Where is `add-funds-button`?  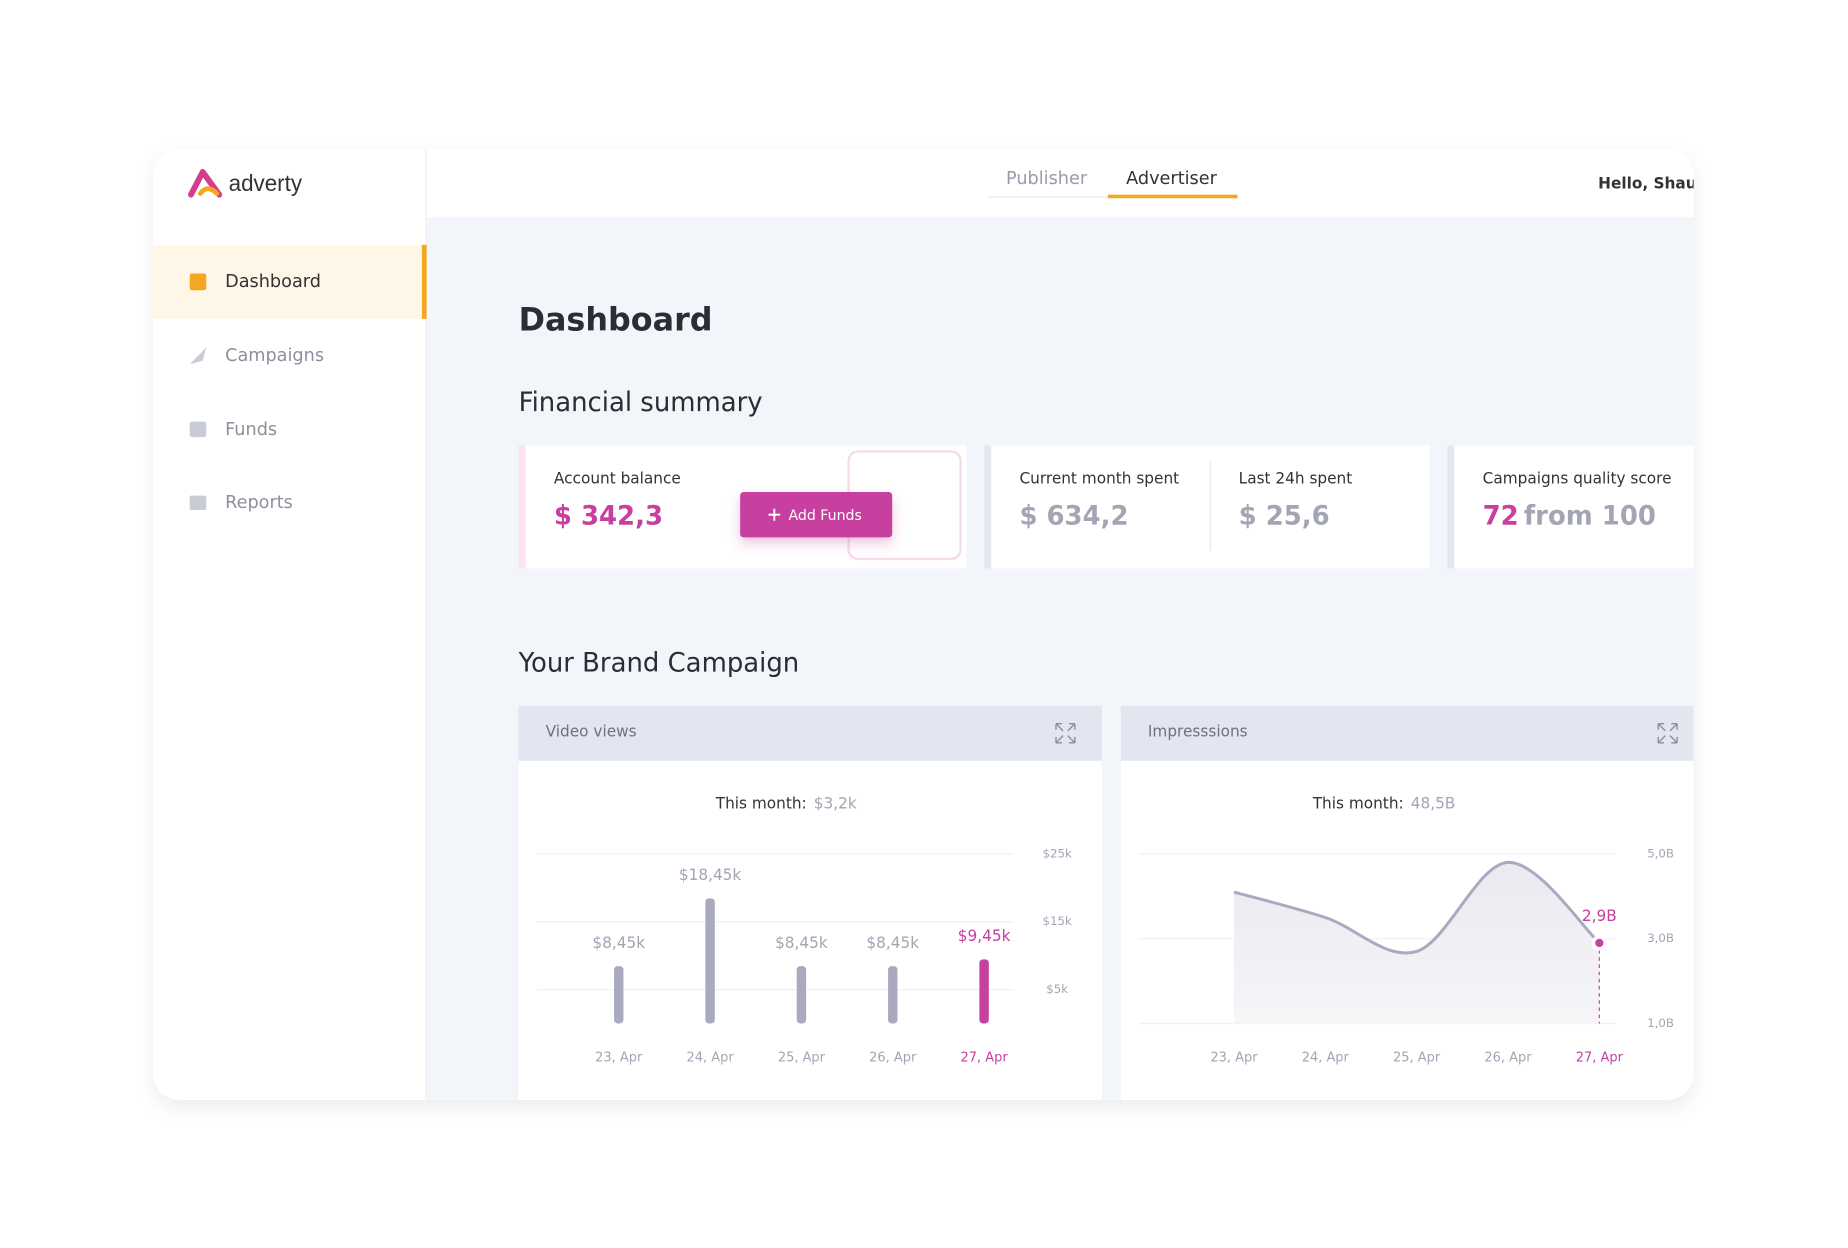 add-funds-button is located at coordinates (816, 515).